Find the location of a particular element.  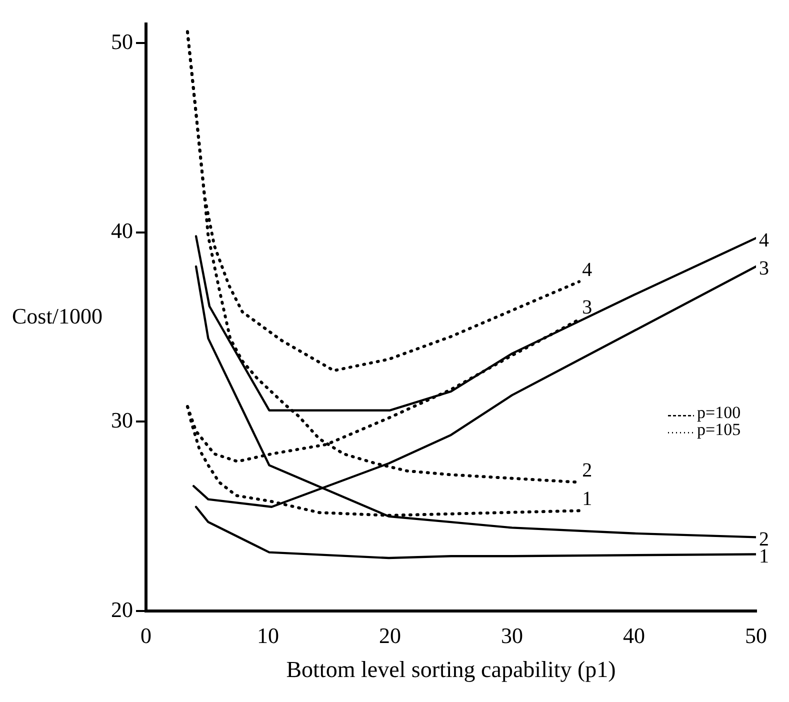

x-tick-label: 50 is located at coordinates (756, 635).